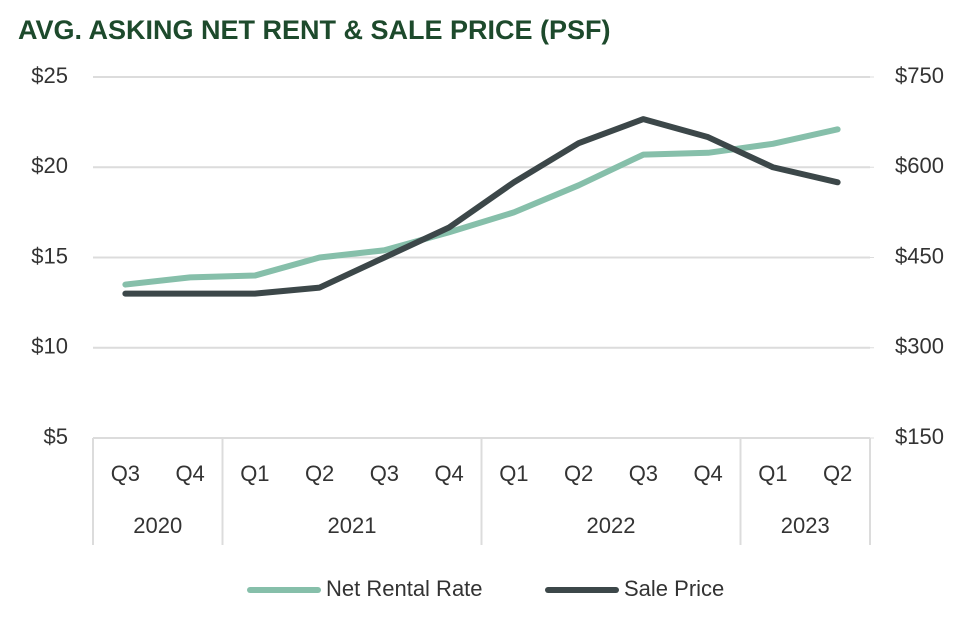  Describe the element at coordinates (49, 165) in the screenshot. I see `y-tick-label: $20` at that location.